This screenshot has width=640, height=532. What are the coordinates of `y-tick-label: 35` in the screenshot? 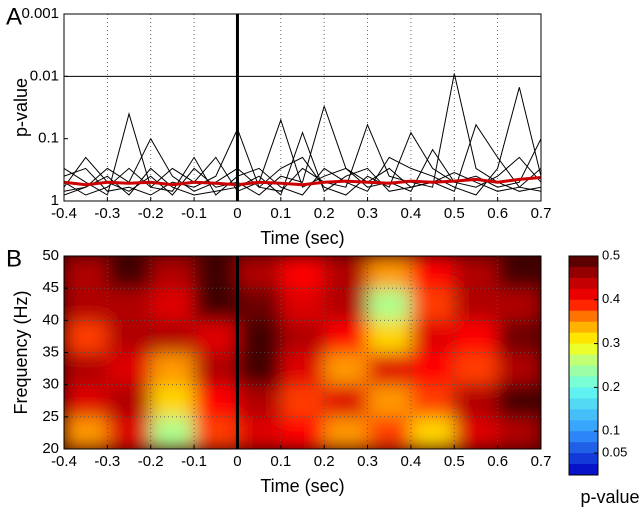 It's located at (50, 351).